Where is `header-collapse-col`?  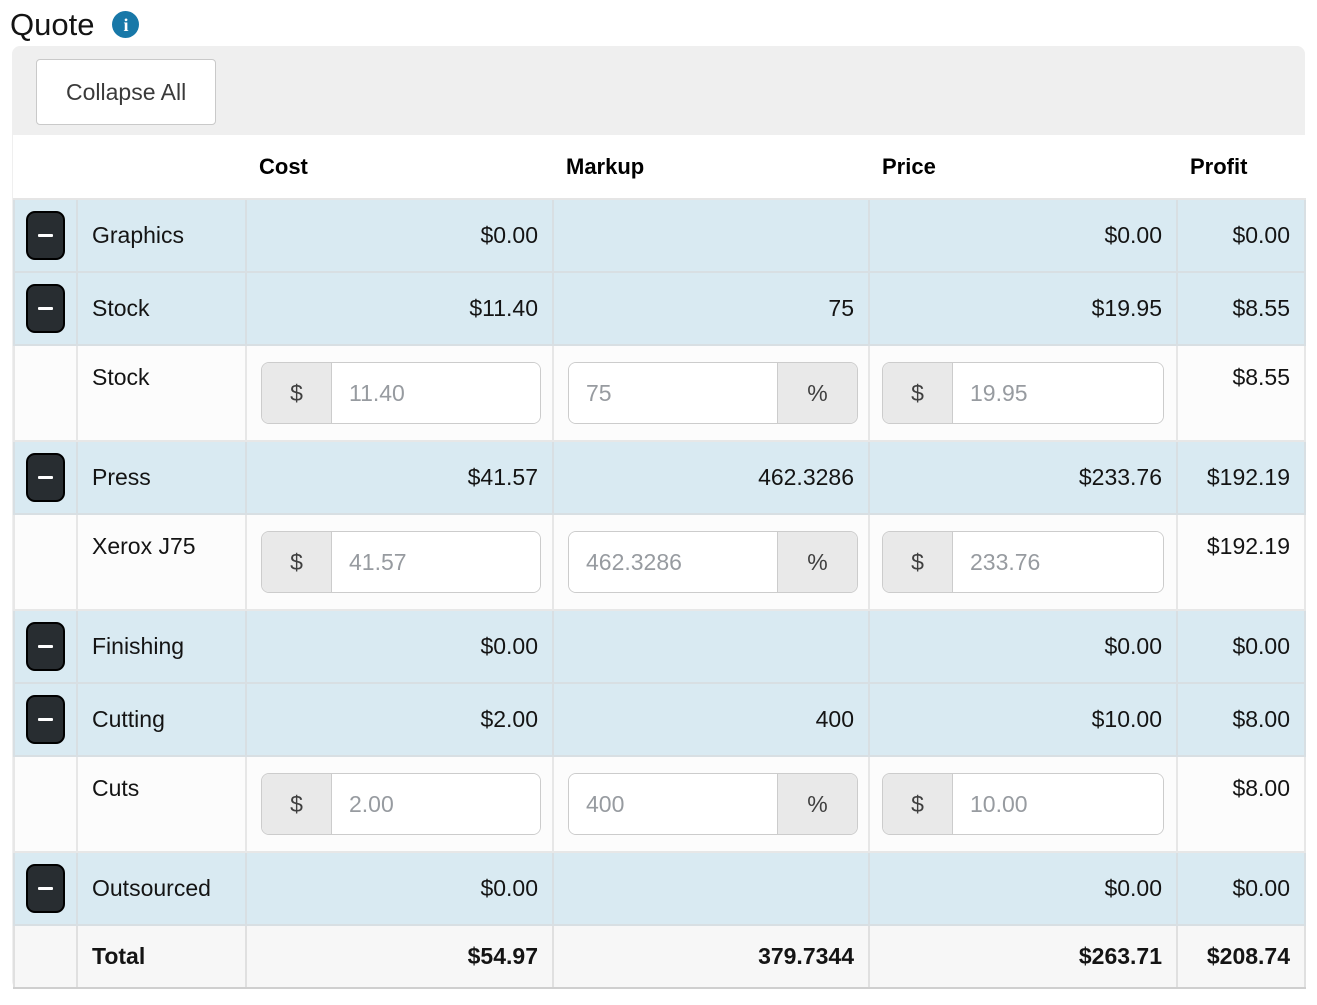
header-collapse-col is located at coordinates (45, 167).